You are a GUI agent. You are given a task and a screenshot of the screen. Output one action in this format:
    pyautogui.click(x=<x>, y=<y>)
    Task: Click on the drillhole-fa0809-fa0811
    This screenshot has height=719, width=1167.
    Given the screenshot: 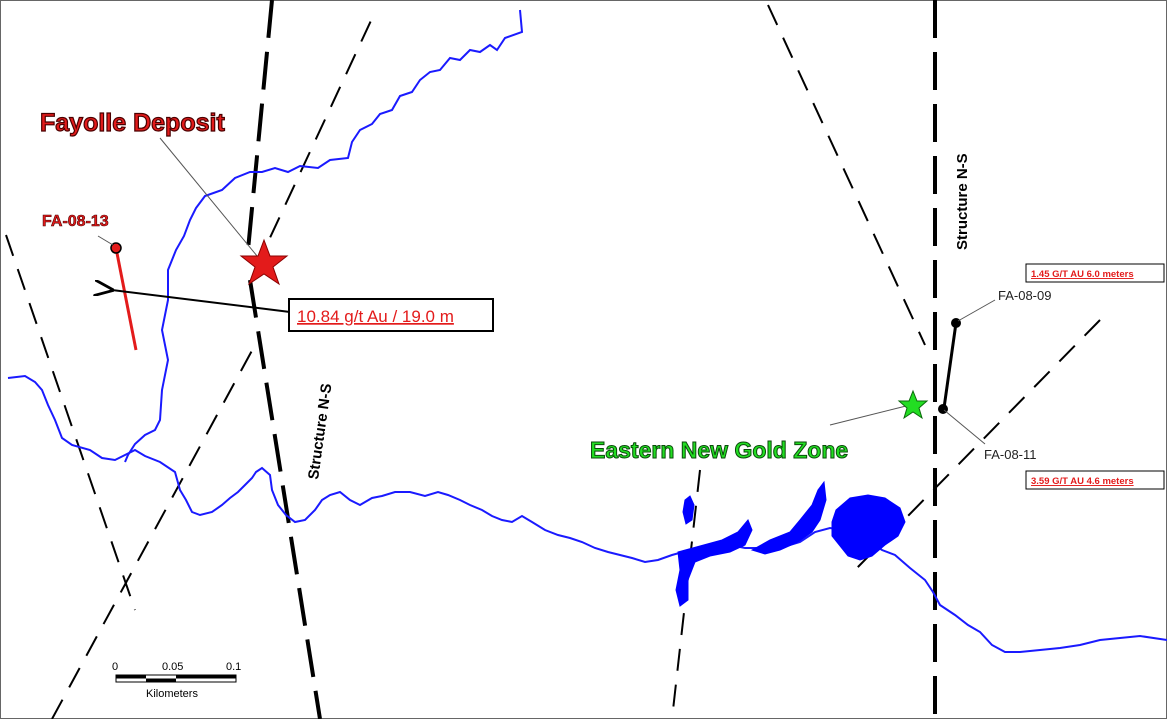 What is the action you would take?
    pyautogui.click(x=949, y=366)
    